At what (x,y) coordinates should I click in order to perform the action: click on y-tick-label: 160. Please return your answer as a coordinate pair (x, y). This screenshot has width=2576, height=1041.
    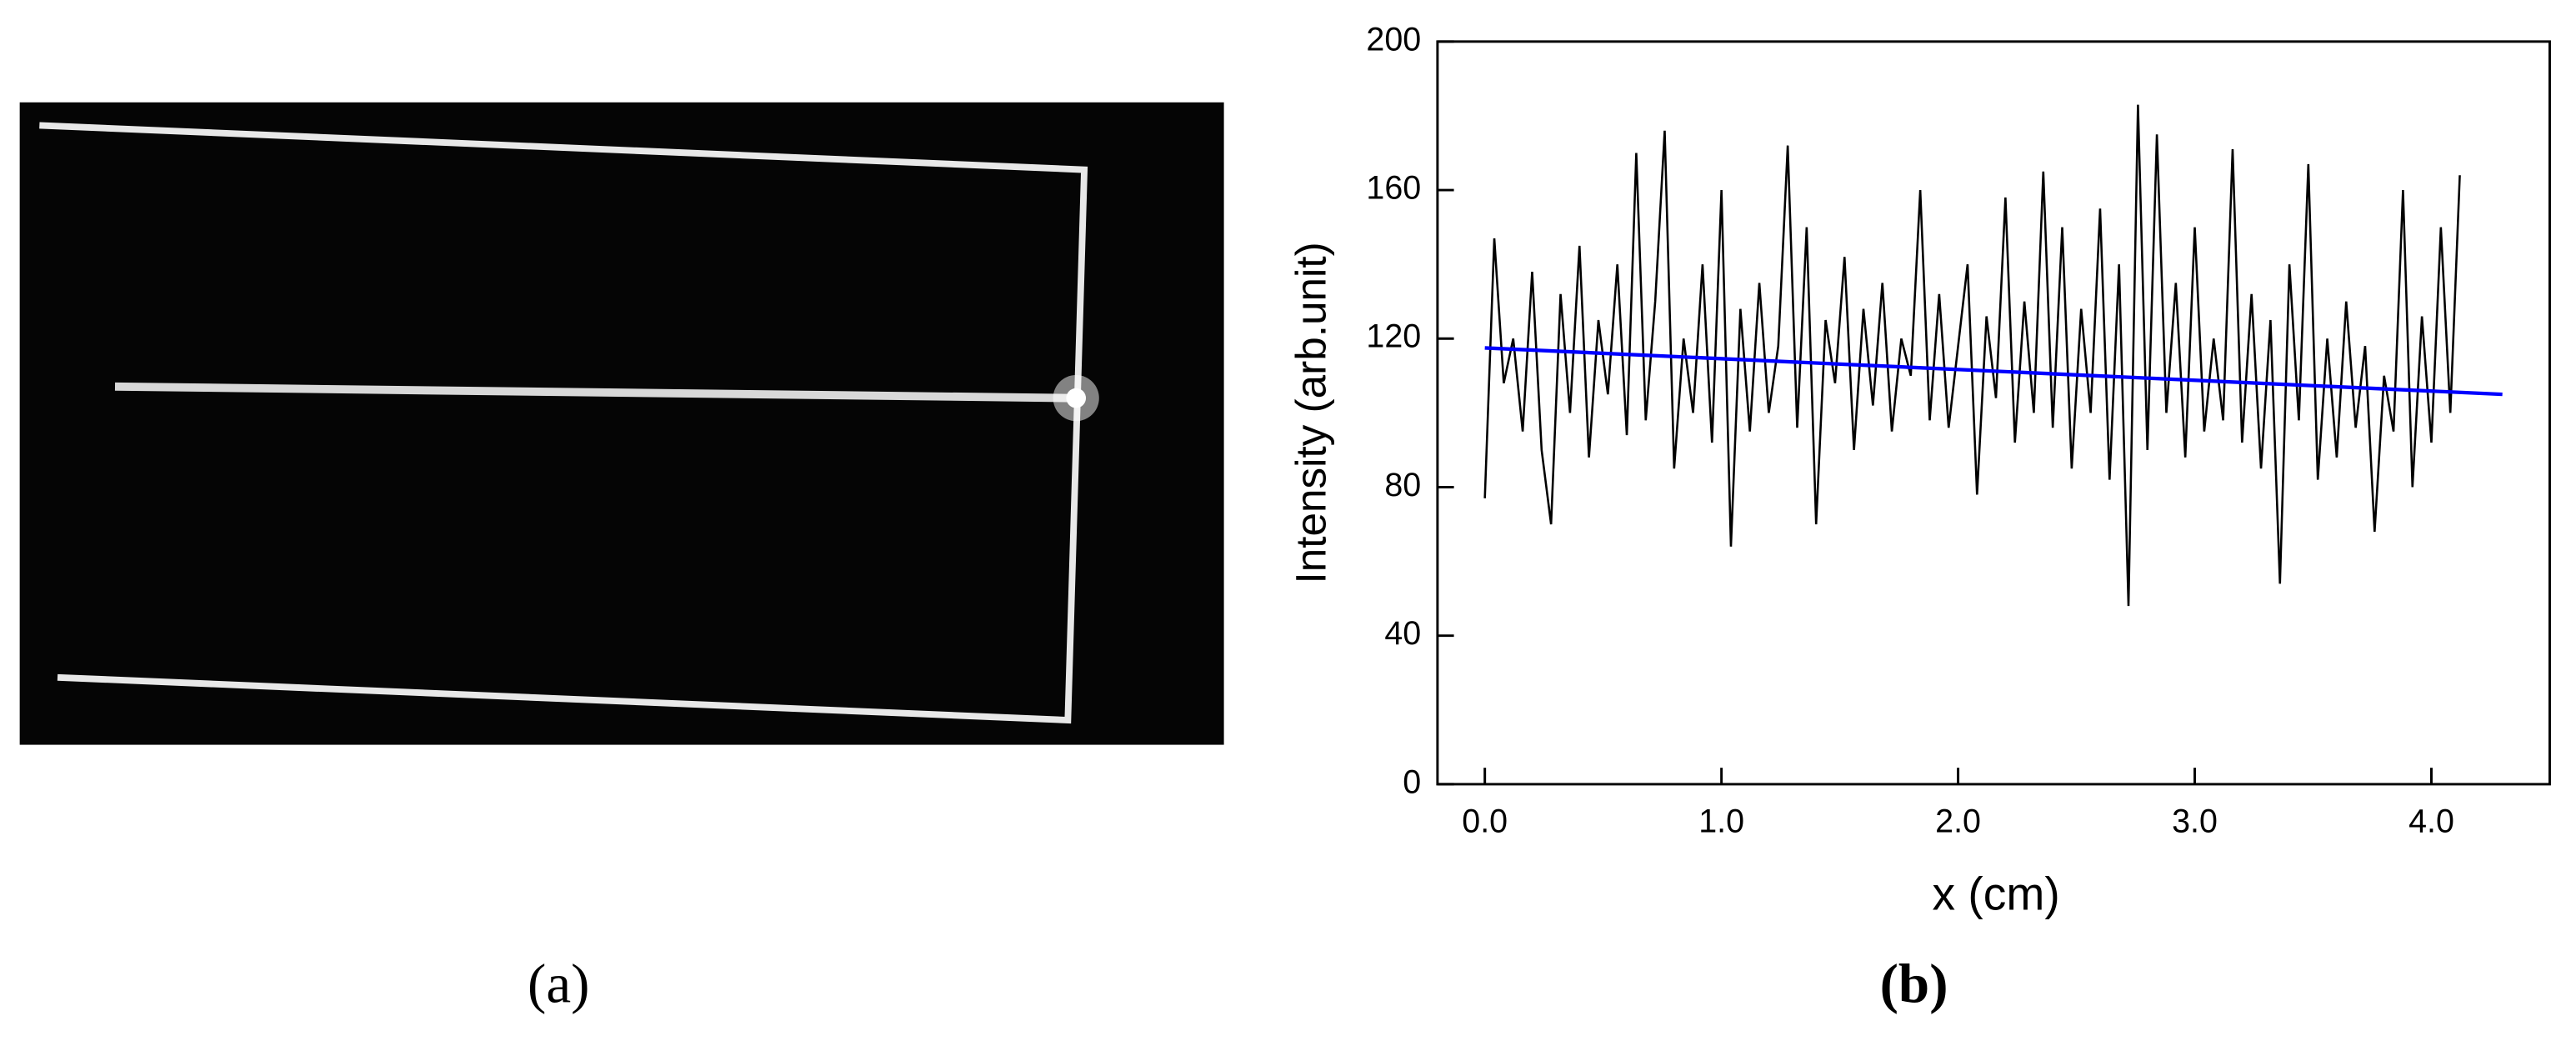
    Looking at the image, I should click on (1393, 188).